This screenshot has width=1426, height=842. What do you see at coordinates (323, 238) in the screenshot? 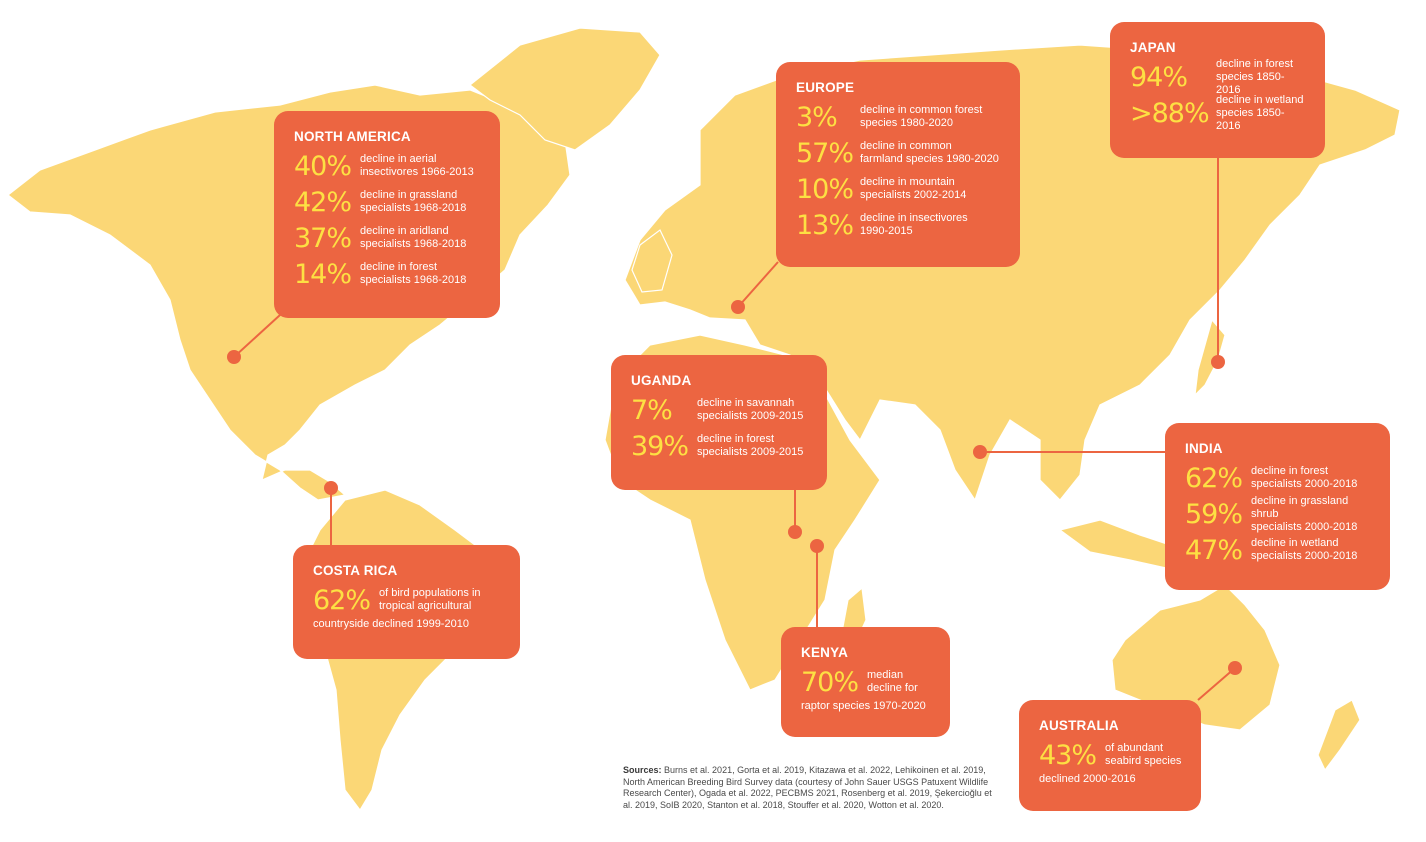
I see `stat-value: 37%` at bounding box center [323, 238].